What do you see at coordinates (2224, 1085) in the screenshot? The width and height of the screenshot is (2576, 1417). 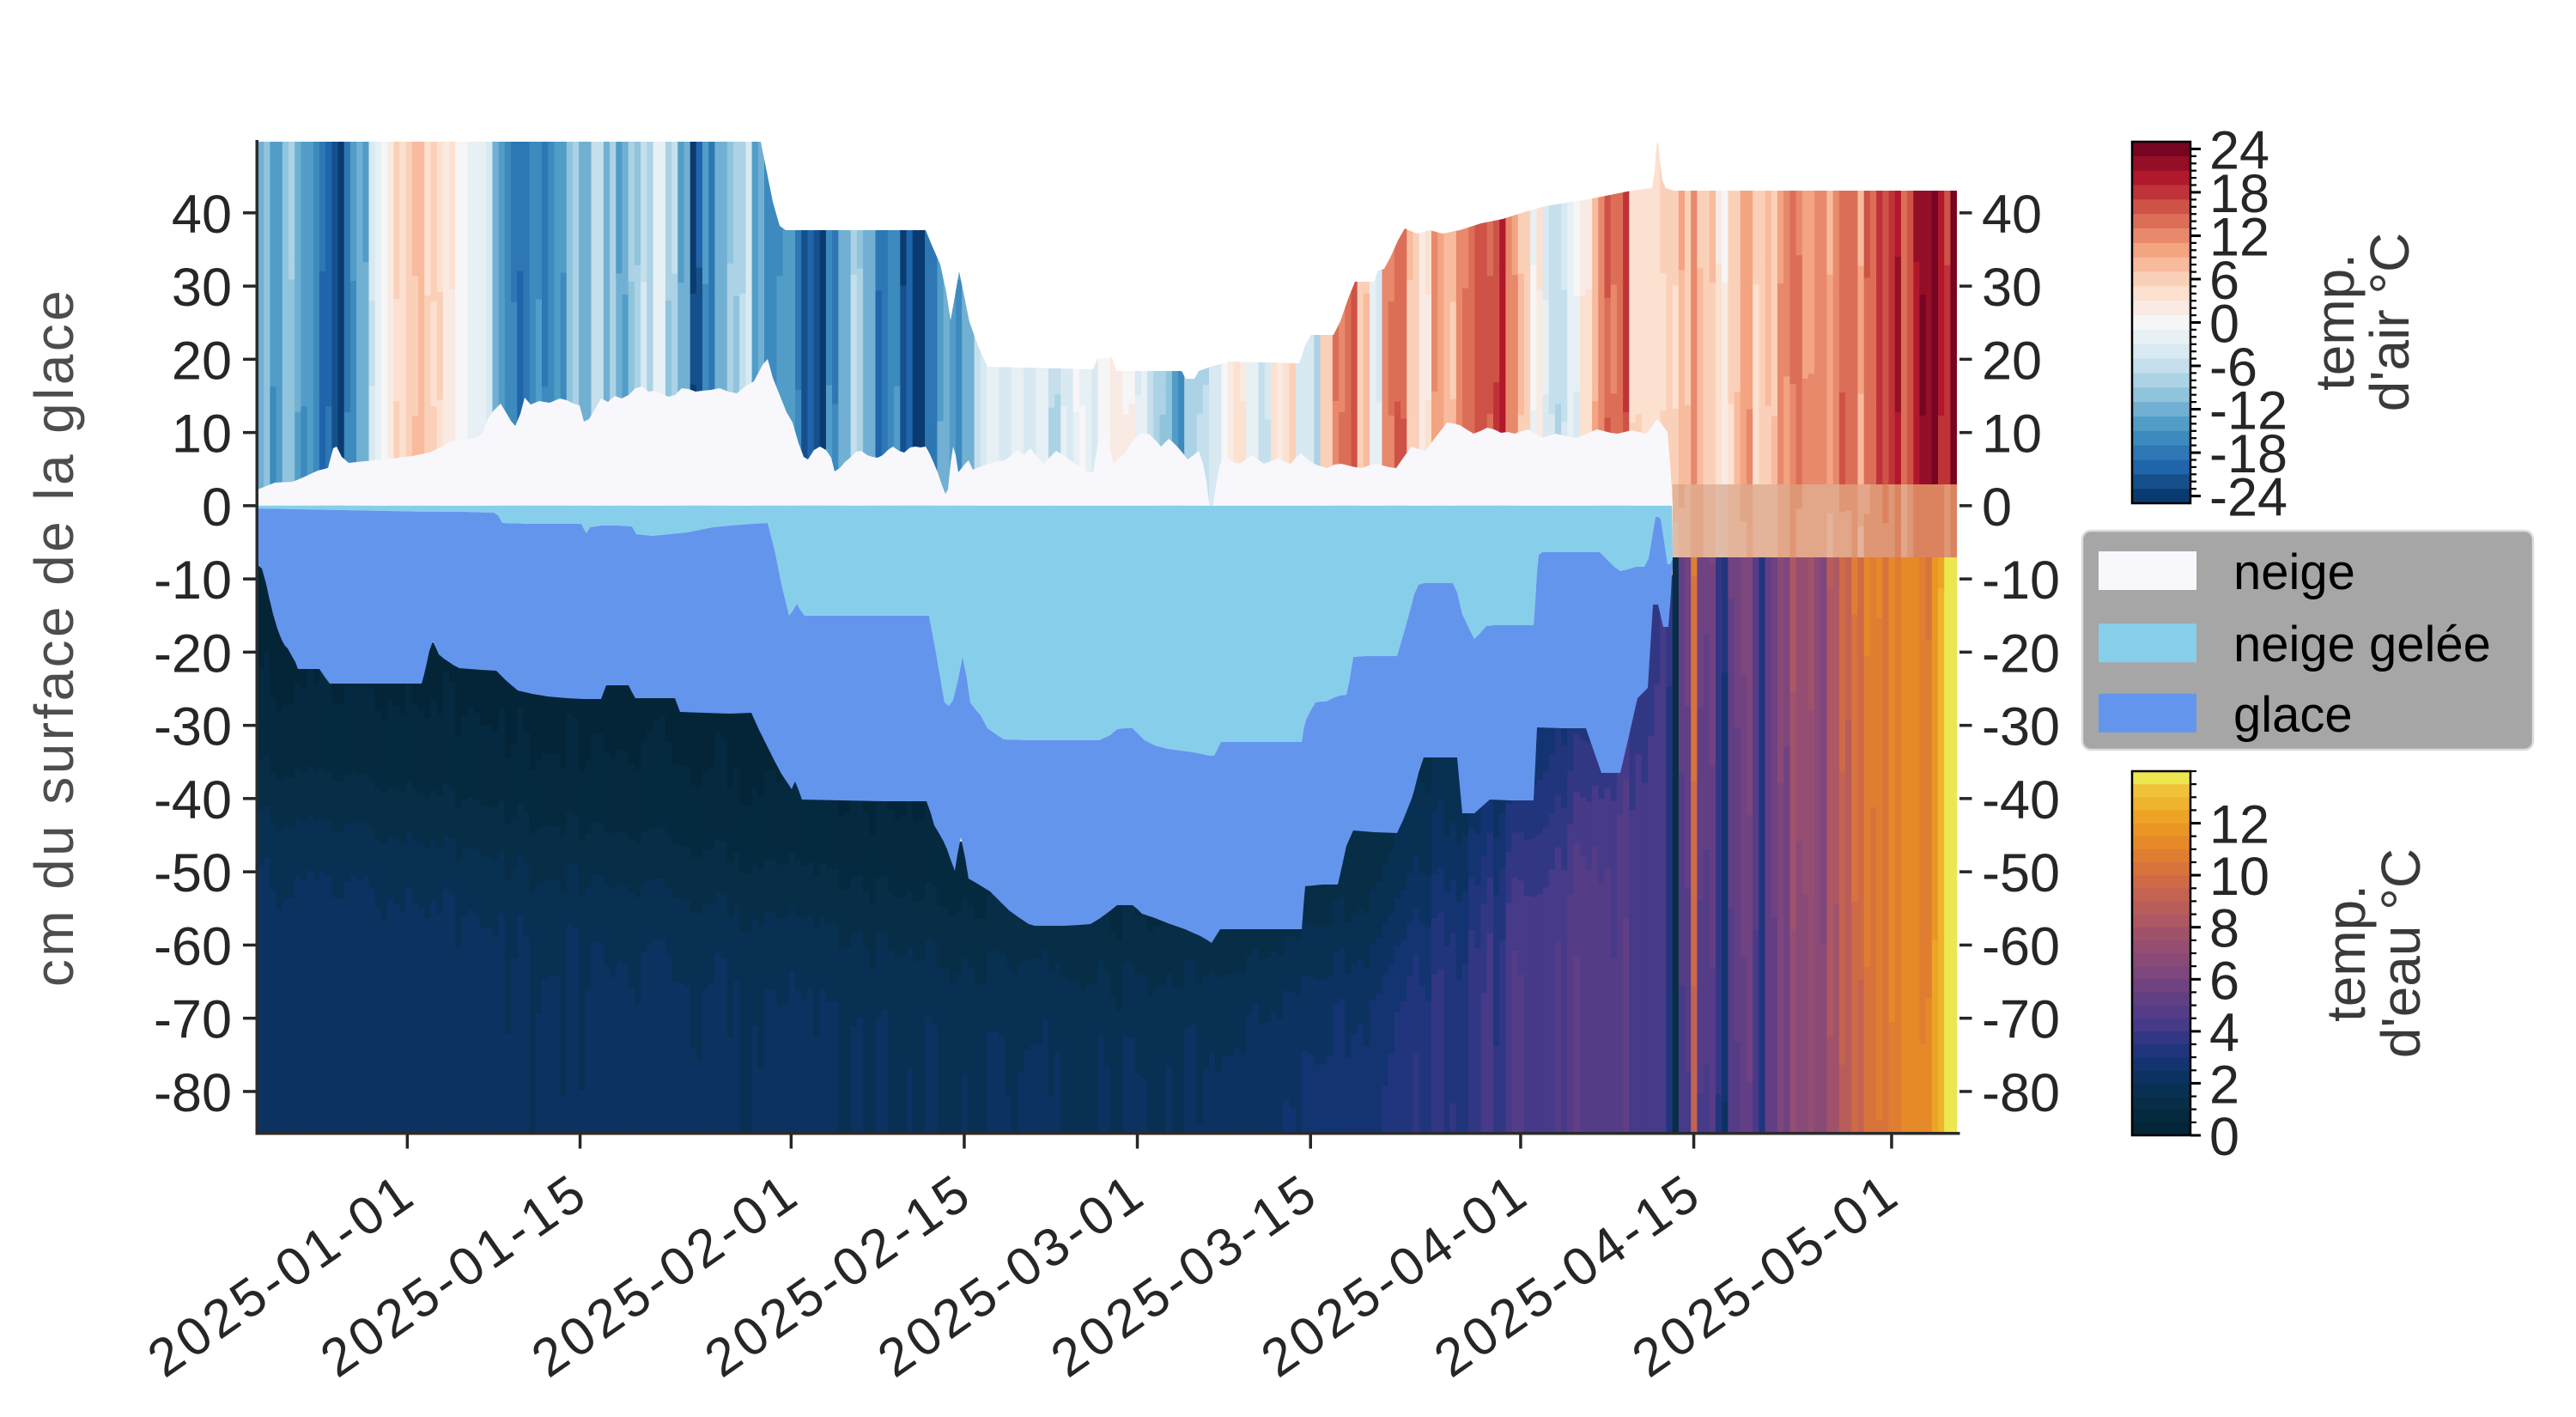 I see `svg-text: 2` at bounding box center [2224, 1085].